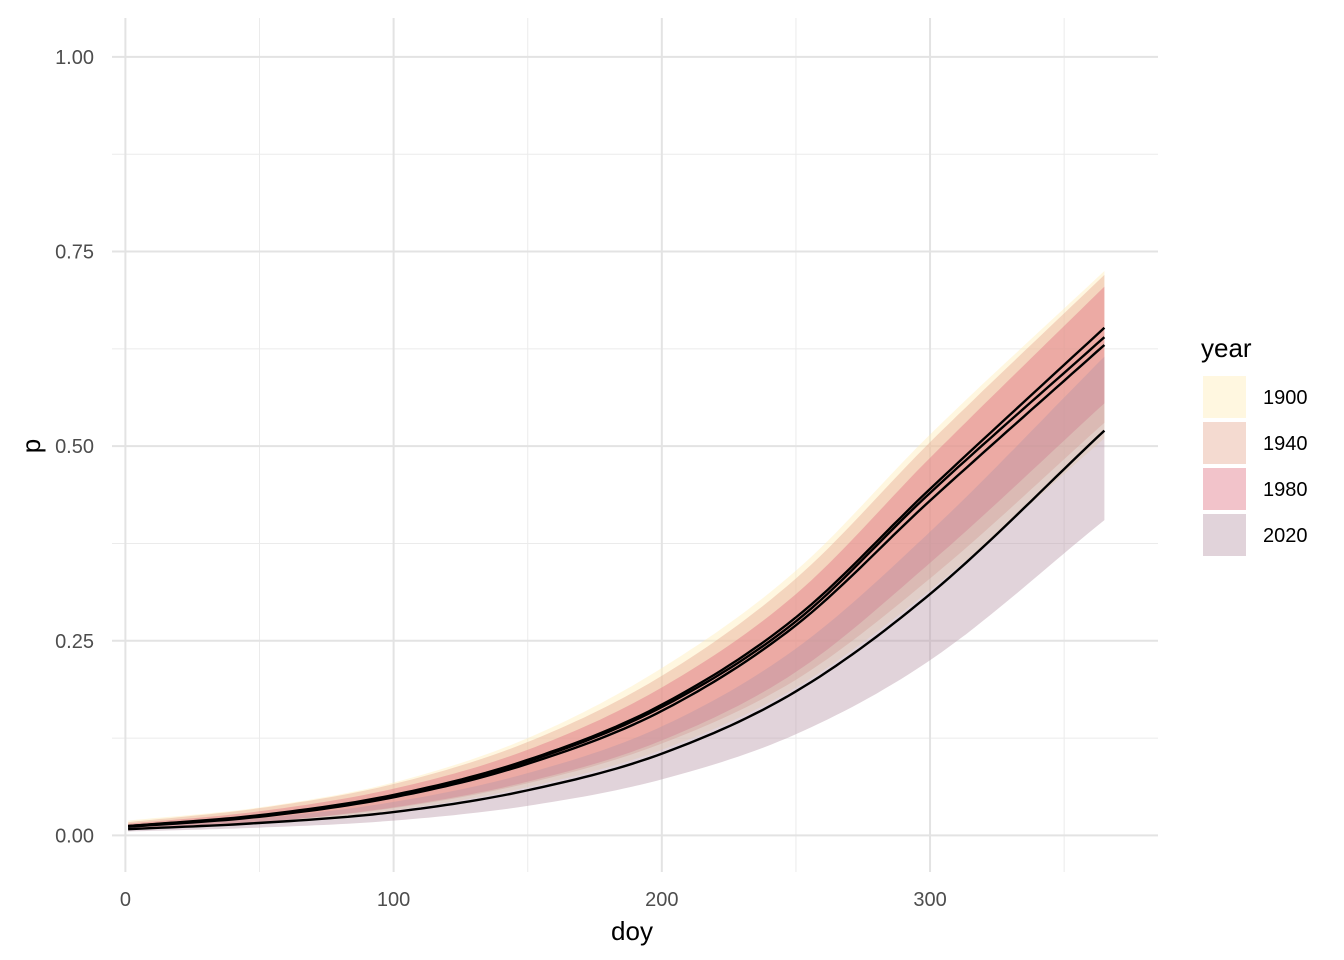 The height and width of the screenshot is (960, 1344). Describe the element at coordinates (1285, 536) in the screenshot. I see `legend-label-2020: 2020` at that location.